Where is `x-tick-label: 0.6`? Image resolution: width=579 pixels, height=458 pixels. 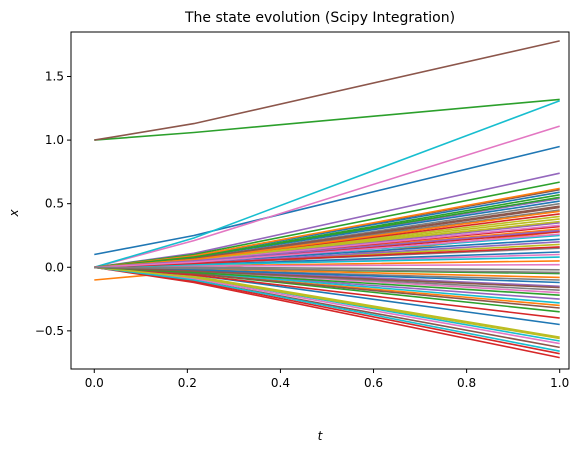
x-tick-label: 0.6 is located at coordinates (373, 383).